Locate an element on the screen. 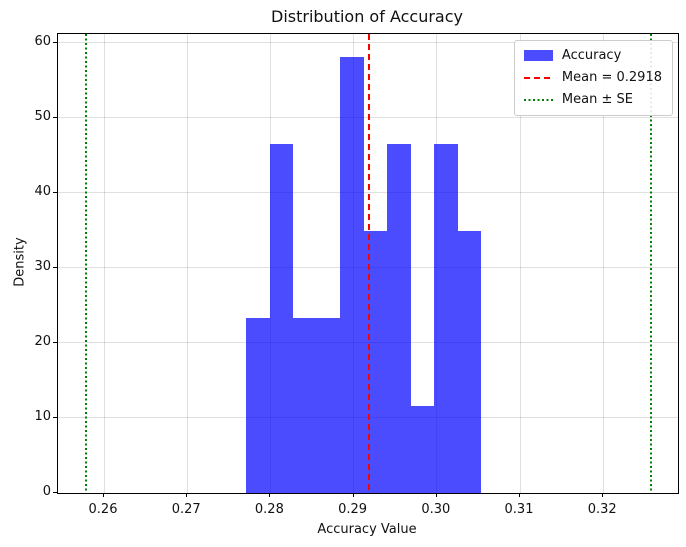 The width and height of the screenshot is (686, 547). y-tick-label: 60 is located at coordinates (42, 41).